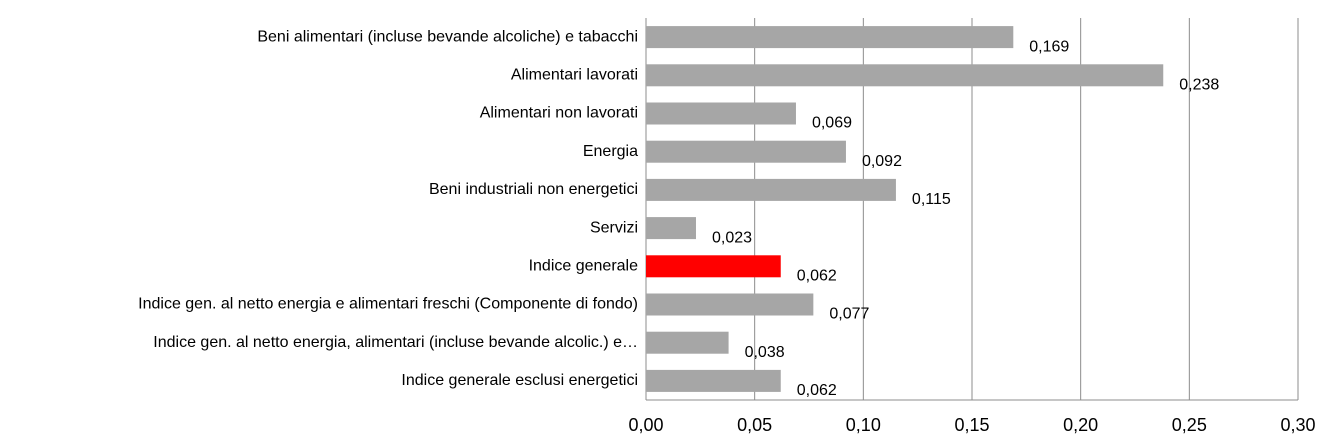 Image resolution: width=1322 pixels, height=442 pixels. I want to click on data-label: 0,238, so click(1199, 85).